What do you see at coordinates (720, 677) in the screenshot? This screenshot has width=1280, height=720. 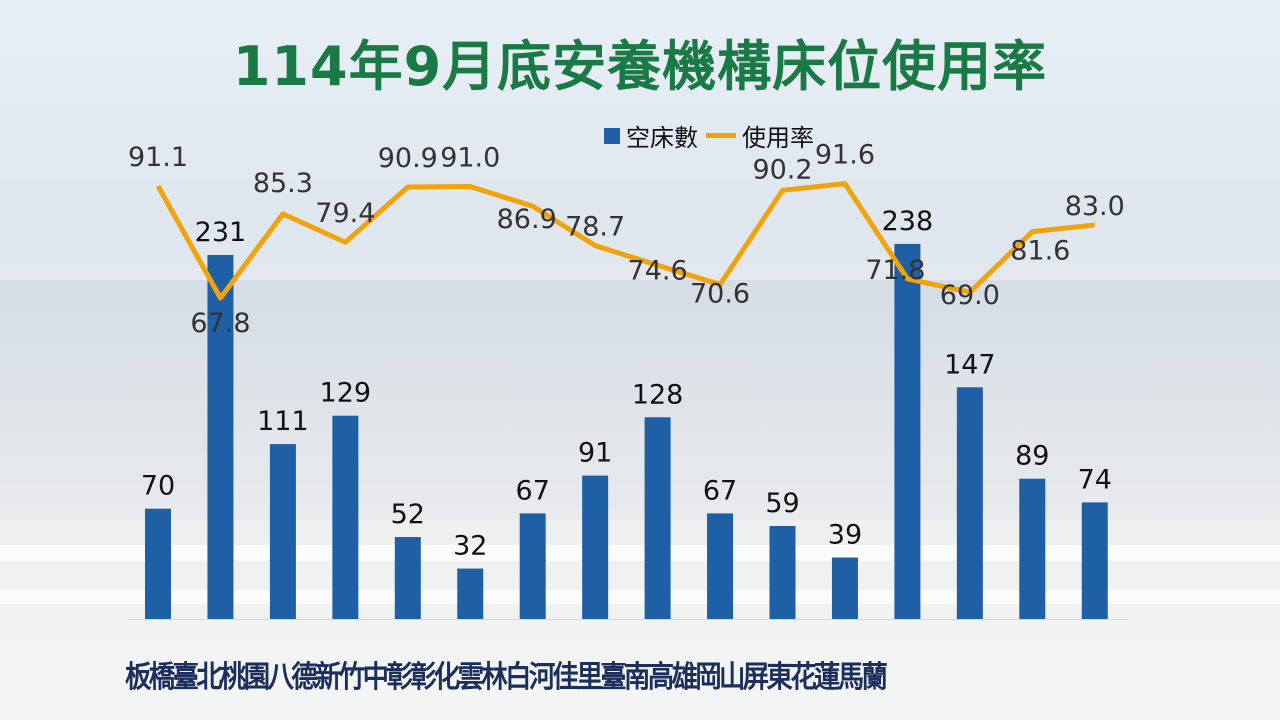 I see `x-tick-label: 岡山` at bounding box center [720, 677].